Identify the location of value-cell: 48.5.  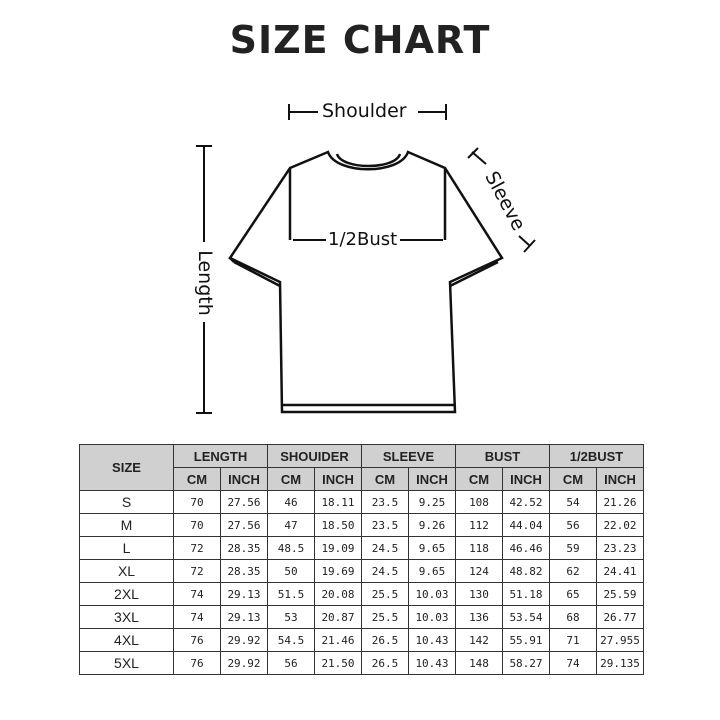
(291, 548).